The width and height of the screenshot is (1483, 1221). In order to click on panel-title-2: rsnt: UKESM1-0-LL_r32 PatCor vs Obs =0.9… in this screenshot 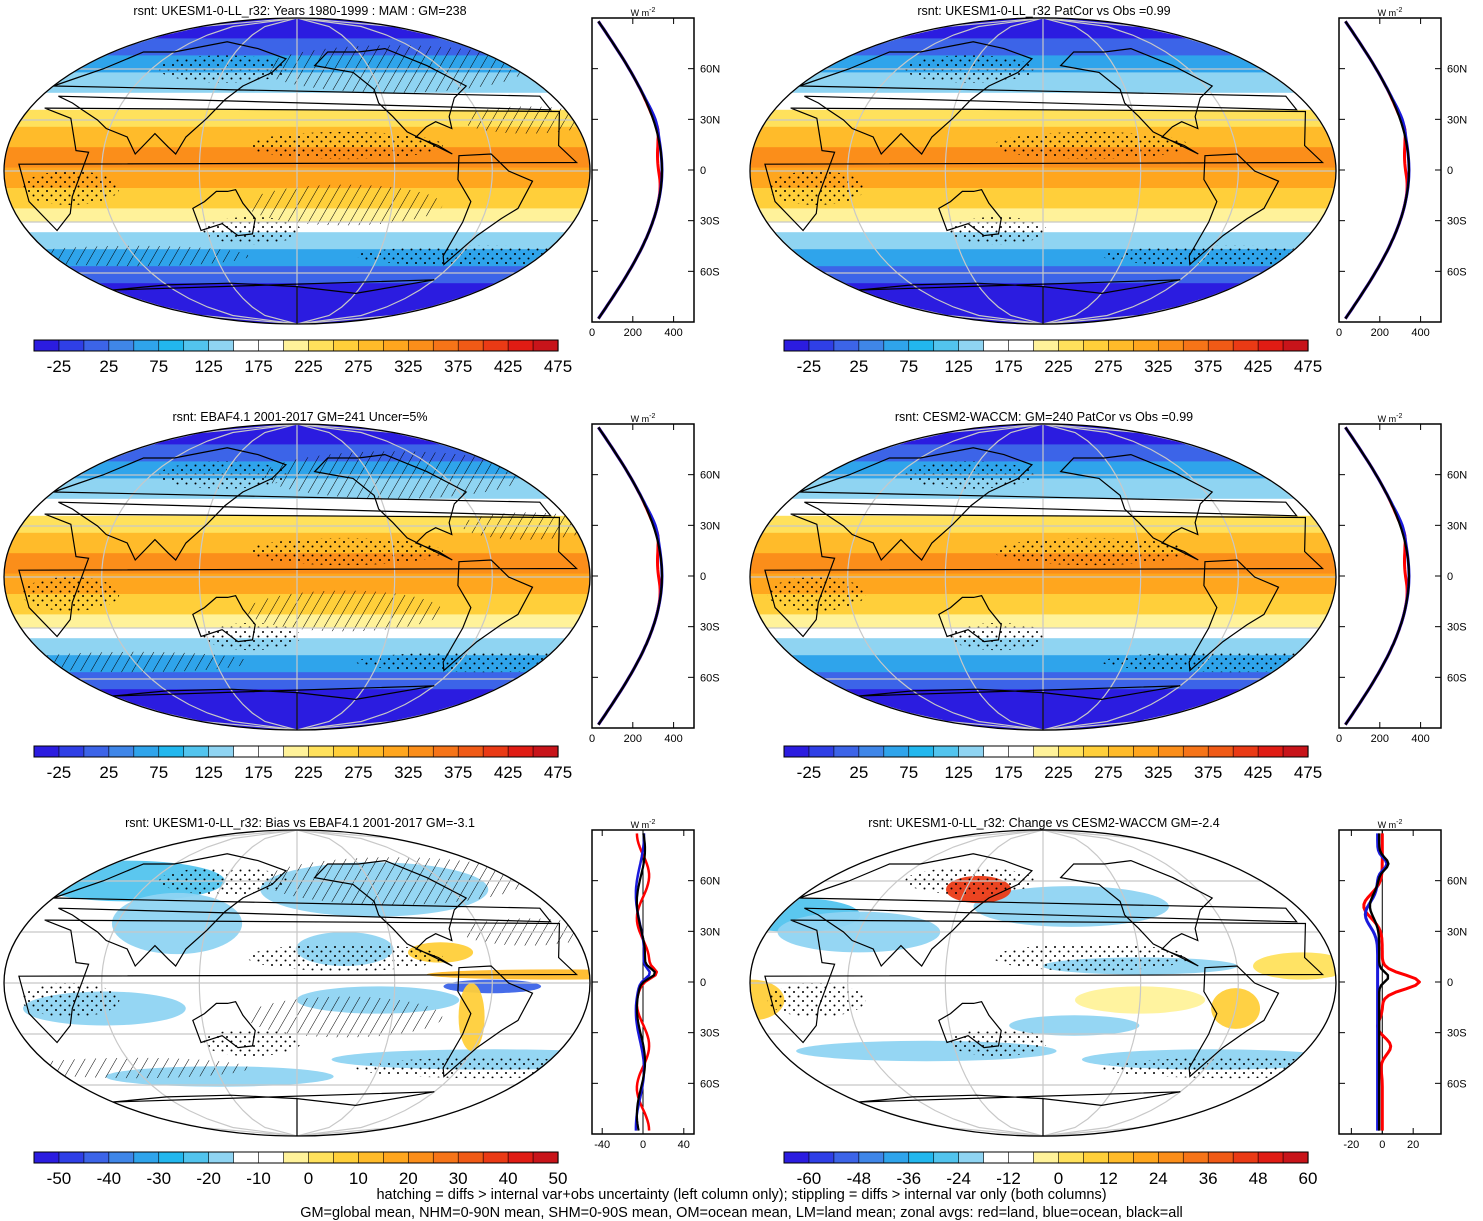, I will do `click(1044, 11)`.